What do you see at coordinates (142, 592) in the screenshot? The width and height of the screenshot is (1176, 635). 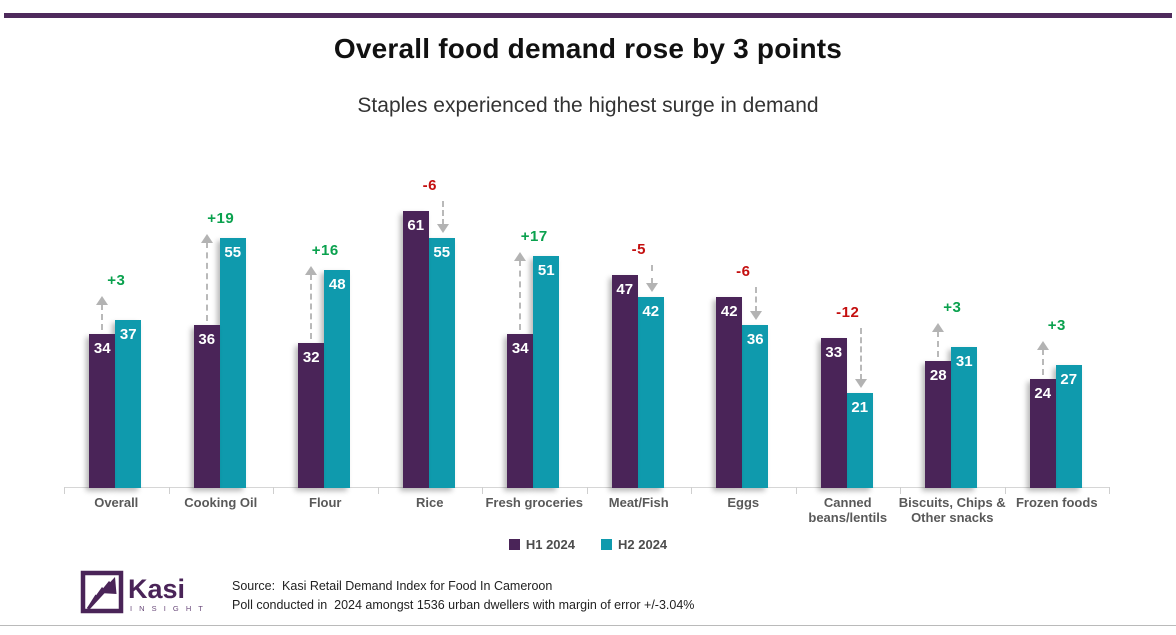 I see `kasi-insight-logo: Kasi I N S I G H T` at bounding box center [142, 592].